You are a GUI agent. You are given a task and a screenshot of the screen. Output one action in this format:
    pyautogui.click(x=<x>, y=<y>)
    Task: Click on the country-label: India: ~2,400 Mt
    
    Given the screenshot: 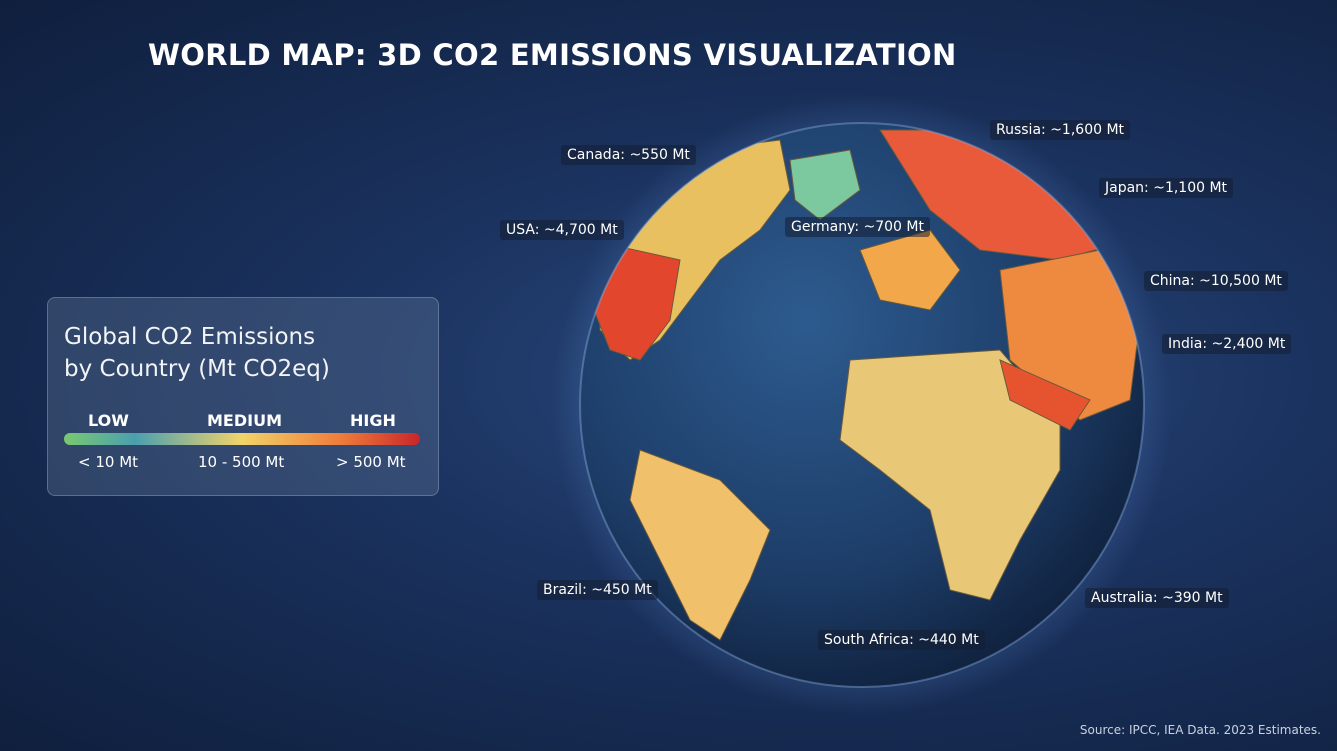 What is the action you would take?
    pyautogui.click(x=1227, y=344)
    